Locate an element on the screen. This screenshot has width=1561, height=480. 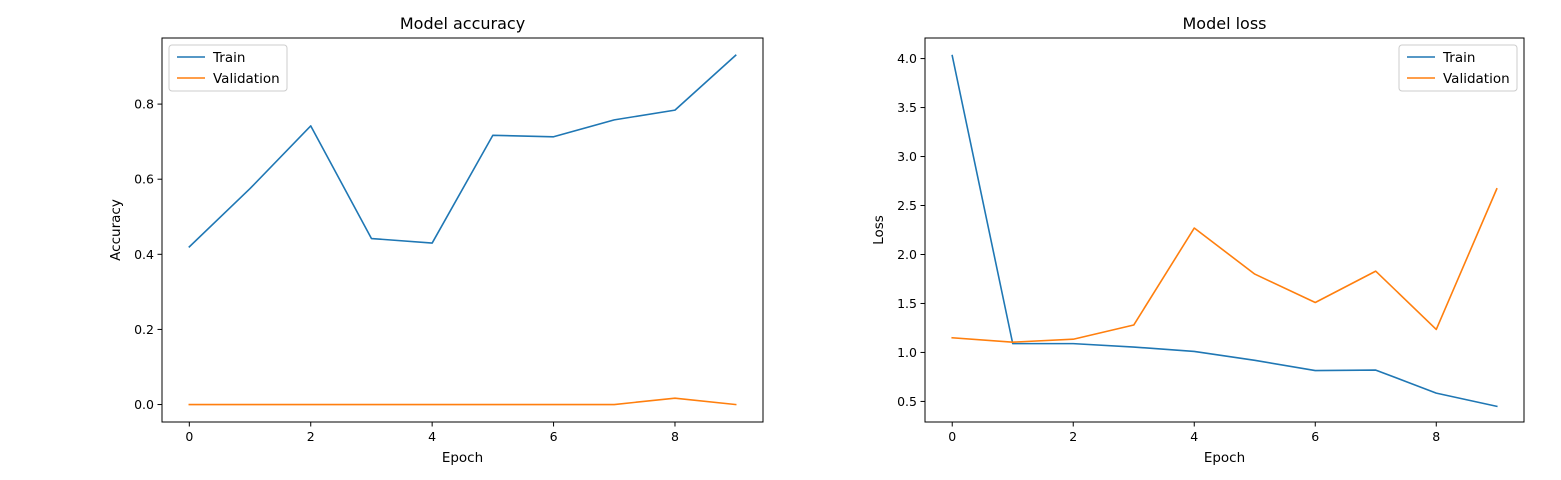
loss-y-axis-label: Loss is located at coordinates (879, 230).